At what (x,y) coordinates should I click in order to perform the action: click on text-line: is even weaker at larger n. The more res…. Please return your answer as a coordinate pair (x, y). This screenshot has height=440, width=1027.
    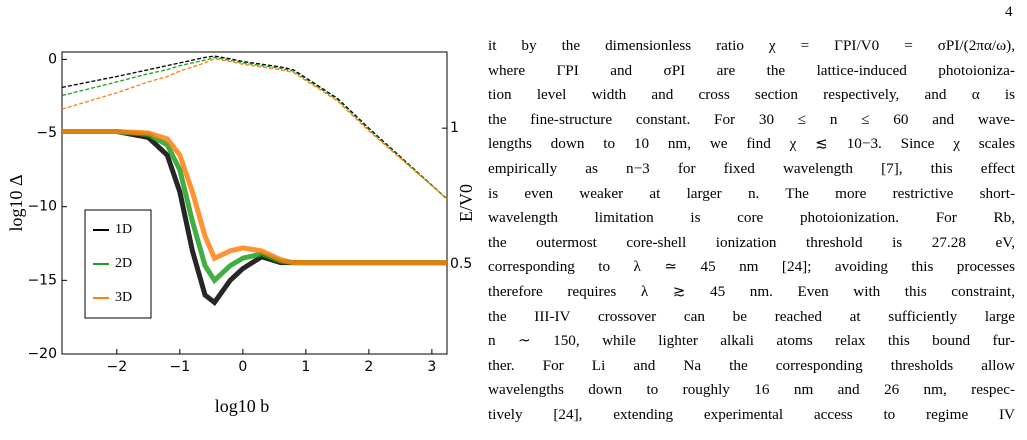
    Looking at the image, I should click on (751, 193).